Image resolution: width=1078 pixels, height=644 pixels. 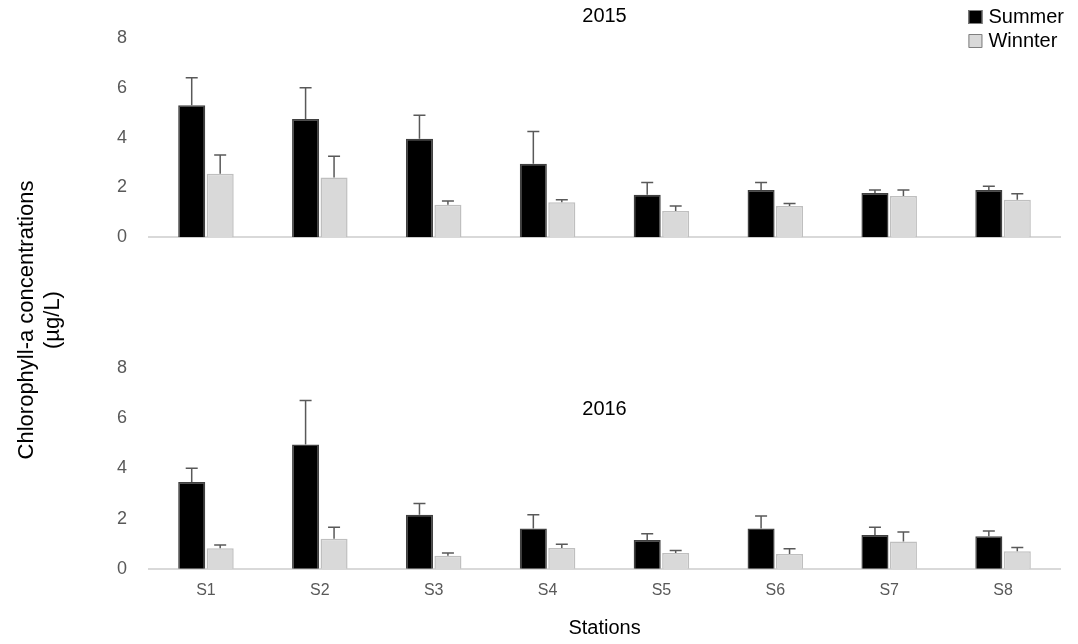 I want to click on x-tick-label: S3, so click(x=433, y=589).